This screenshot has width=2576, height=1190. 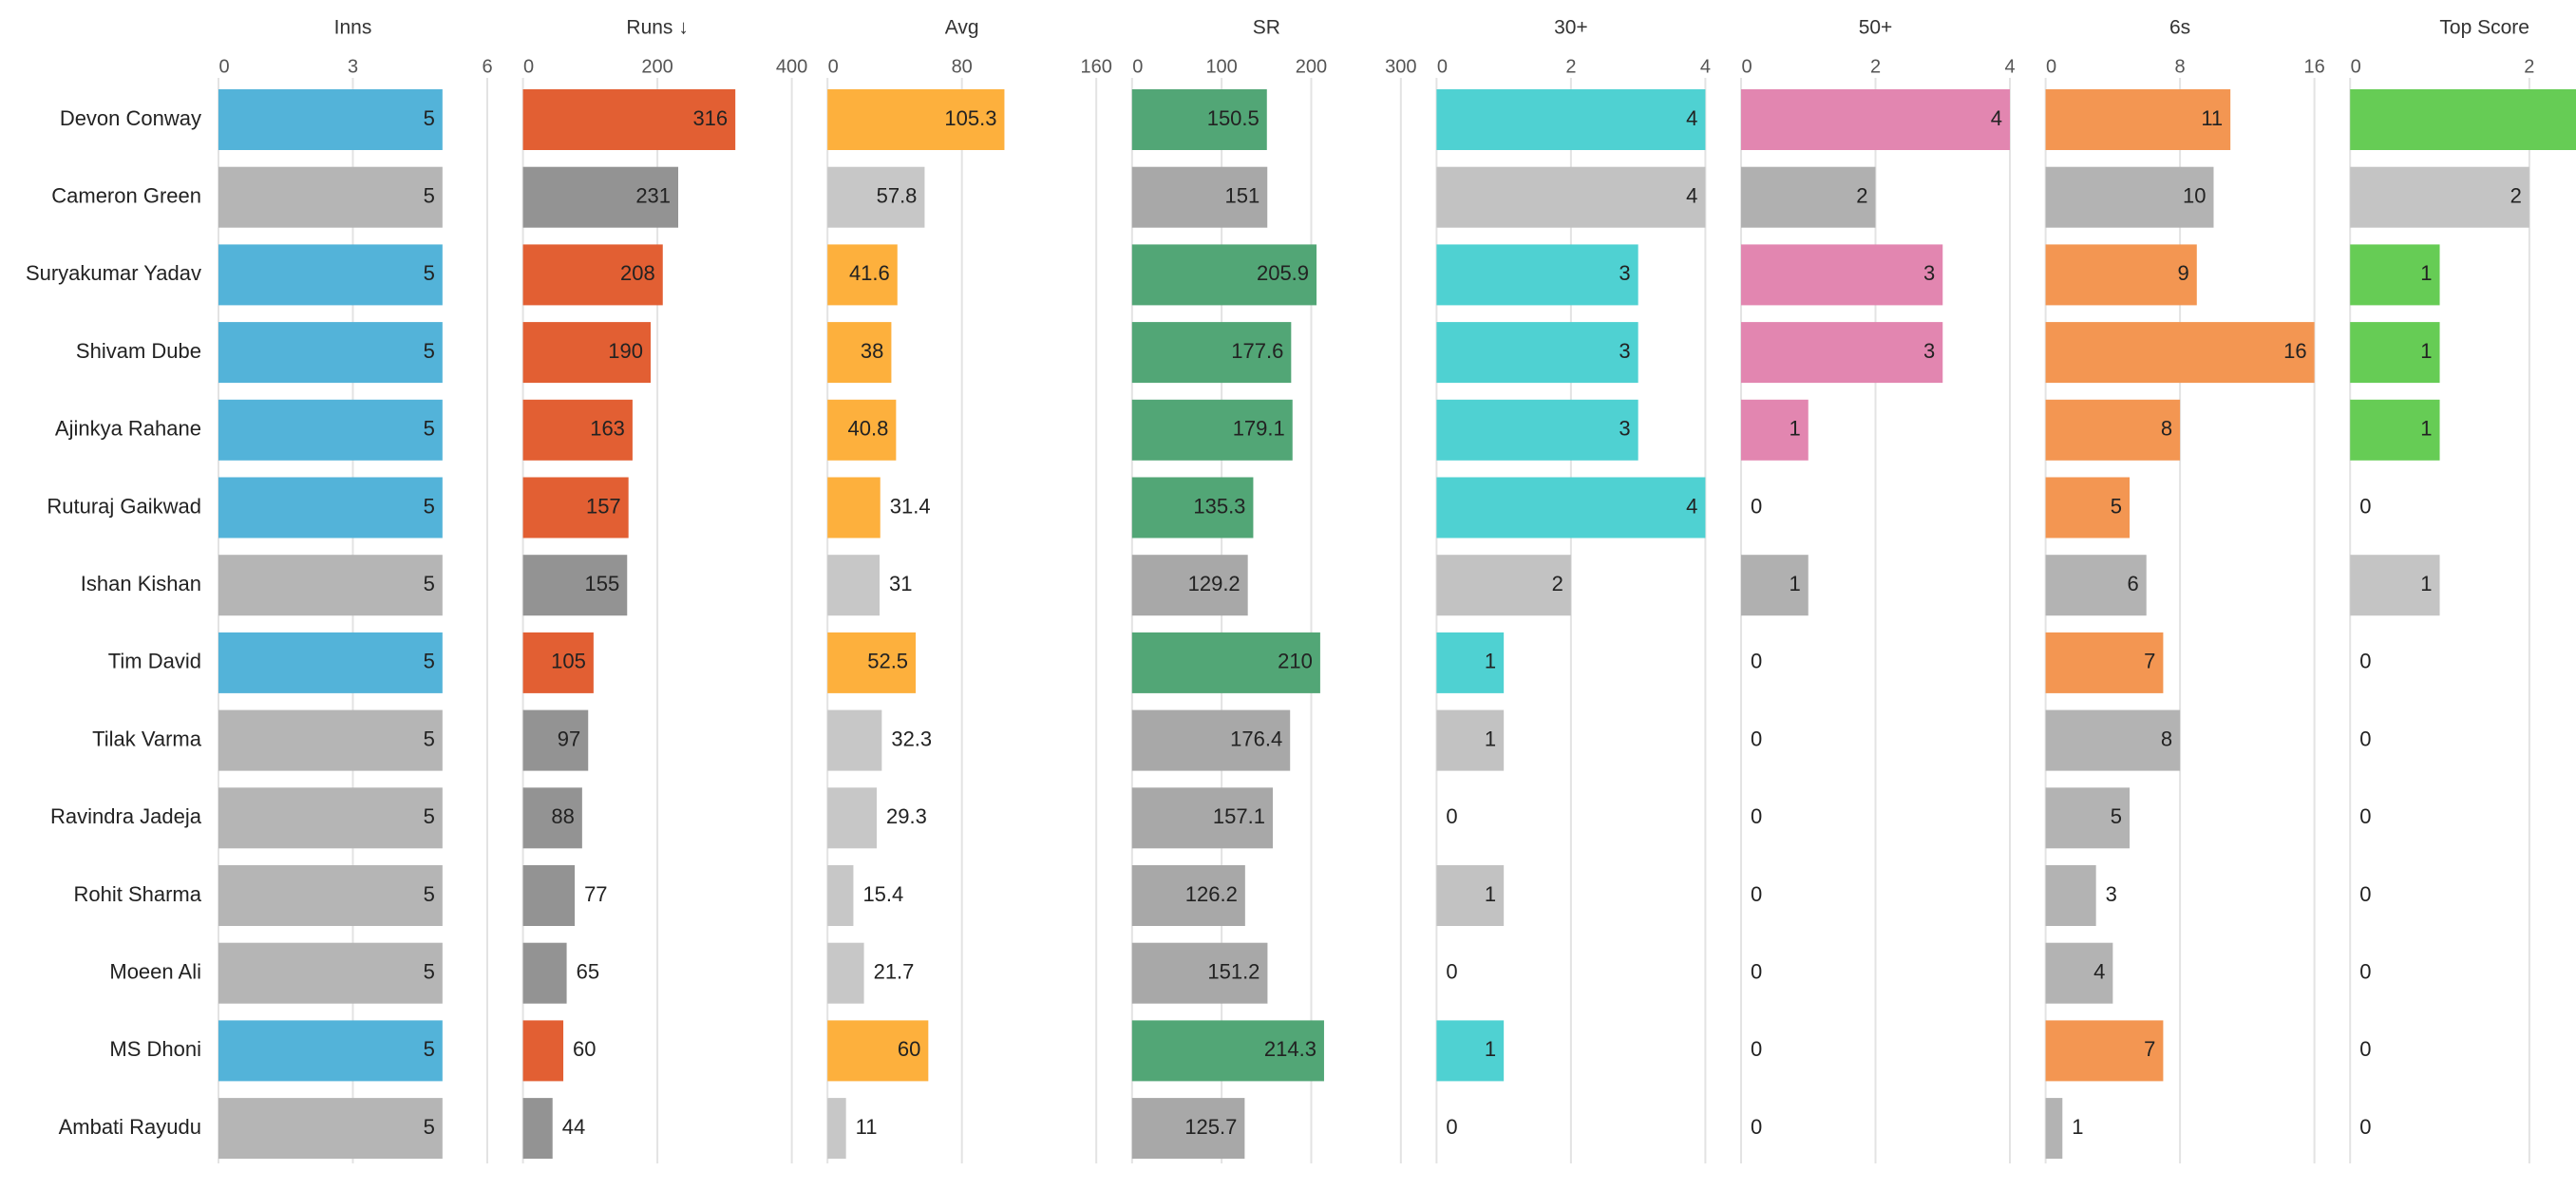 What do you see at coordinates (2462, 590) in the screenshot?
I see `panel-top: Top Score0232111010000000` at bounding box center [2462, 590].